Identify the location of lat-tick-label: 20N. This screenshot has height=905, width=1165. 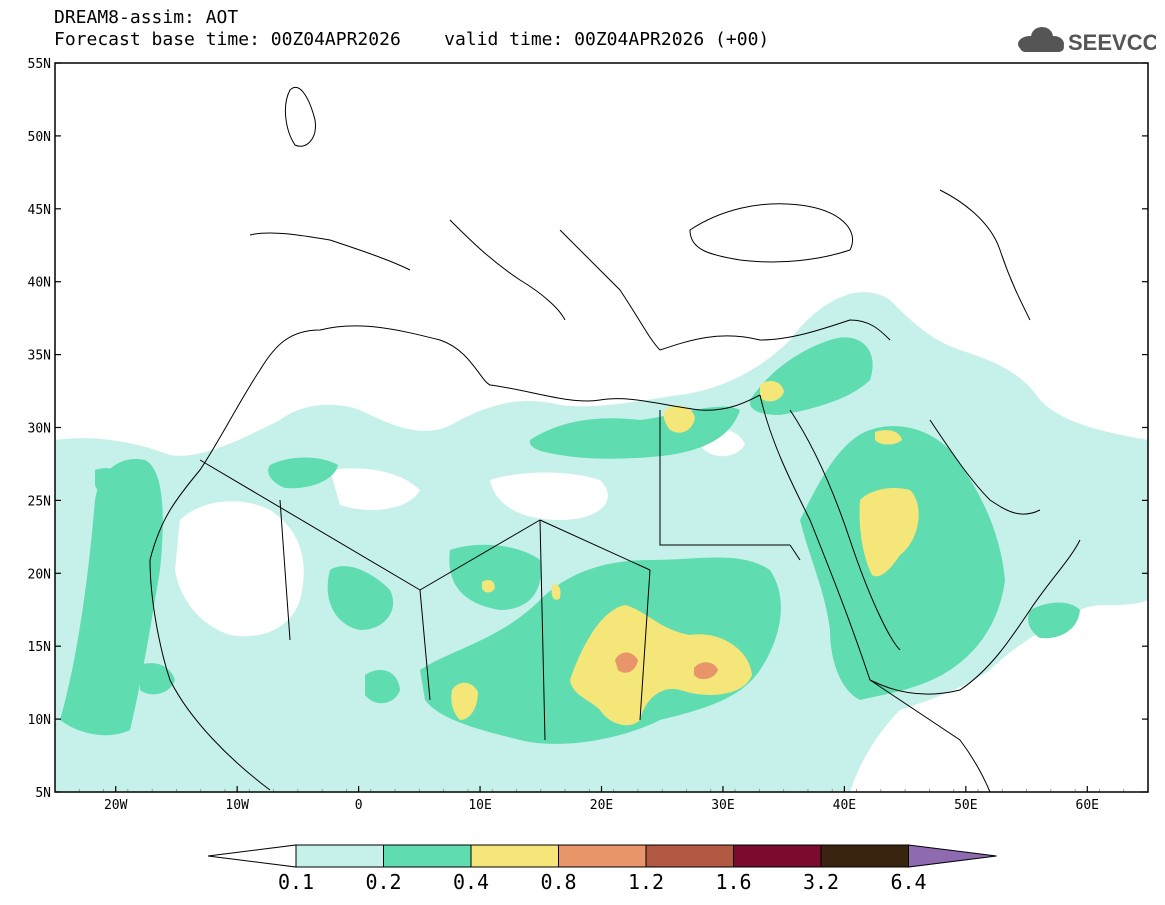
(39, 574).